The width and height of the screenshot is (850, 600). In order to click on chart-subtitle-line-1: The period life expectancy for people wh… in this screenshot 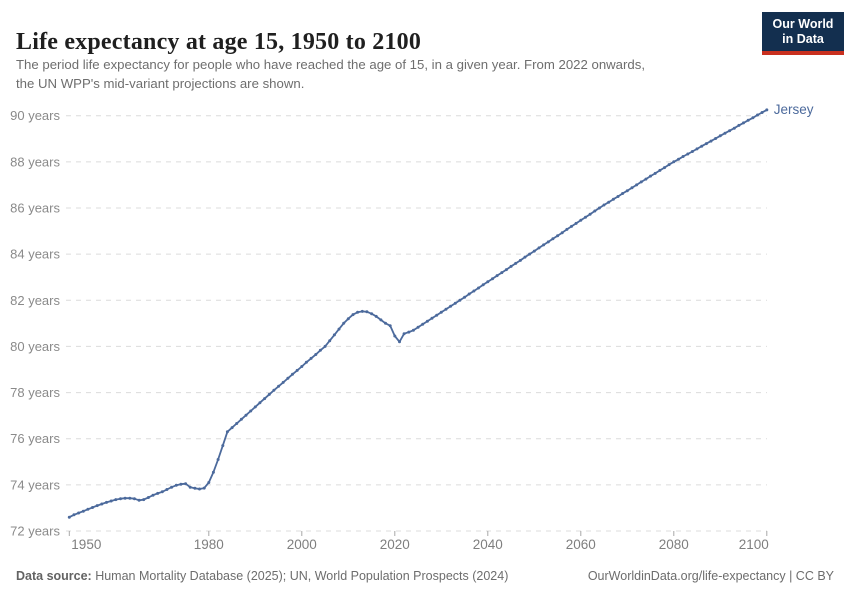, I will do `click(330, 64)`.